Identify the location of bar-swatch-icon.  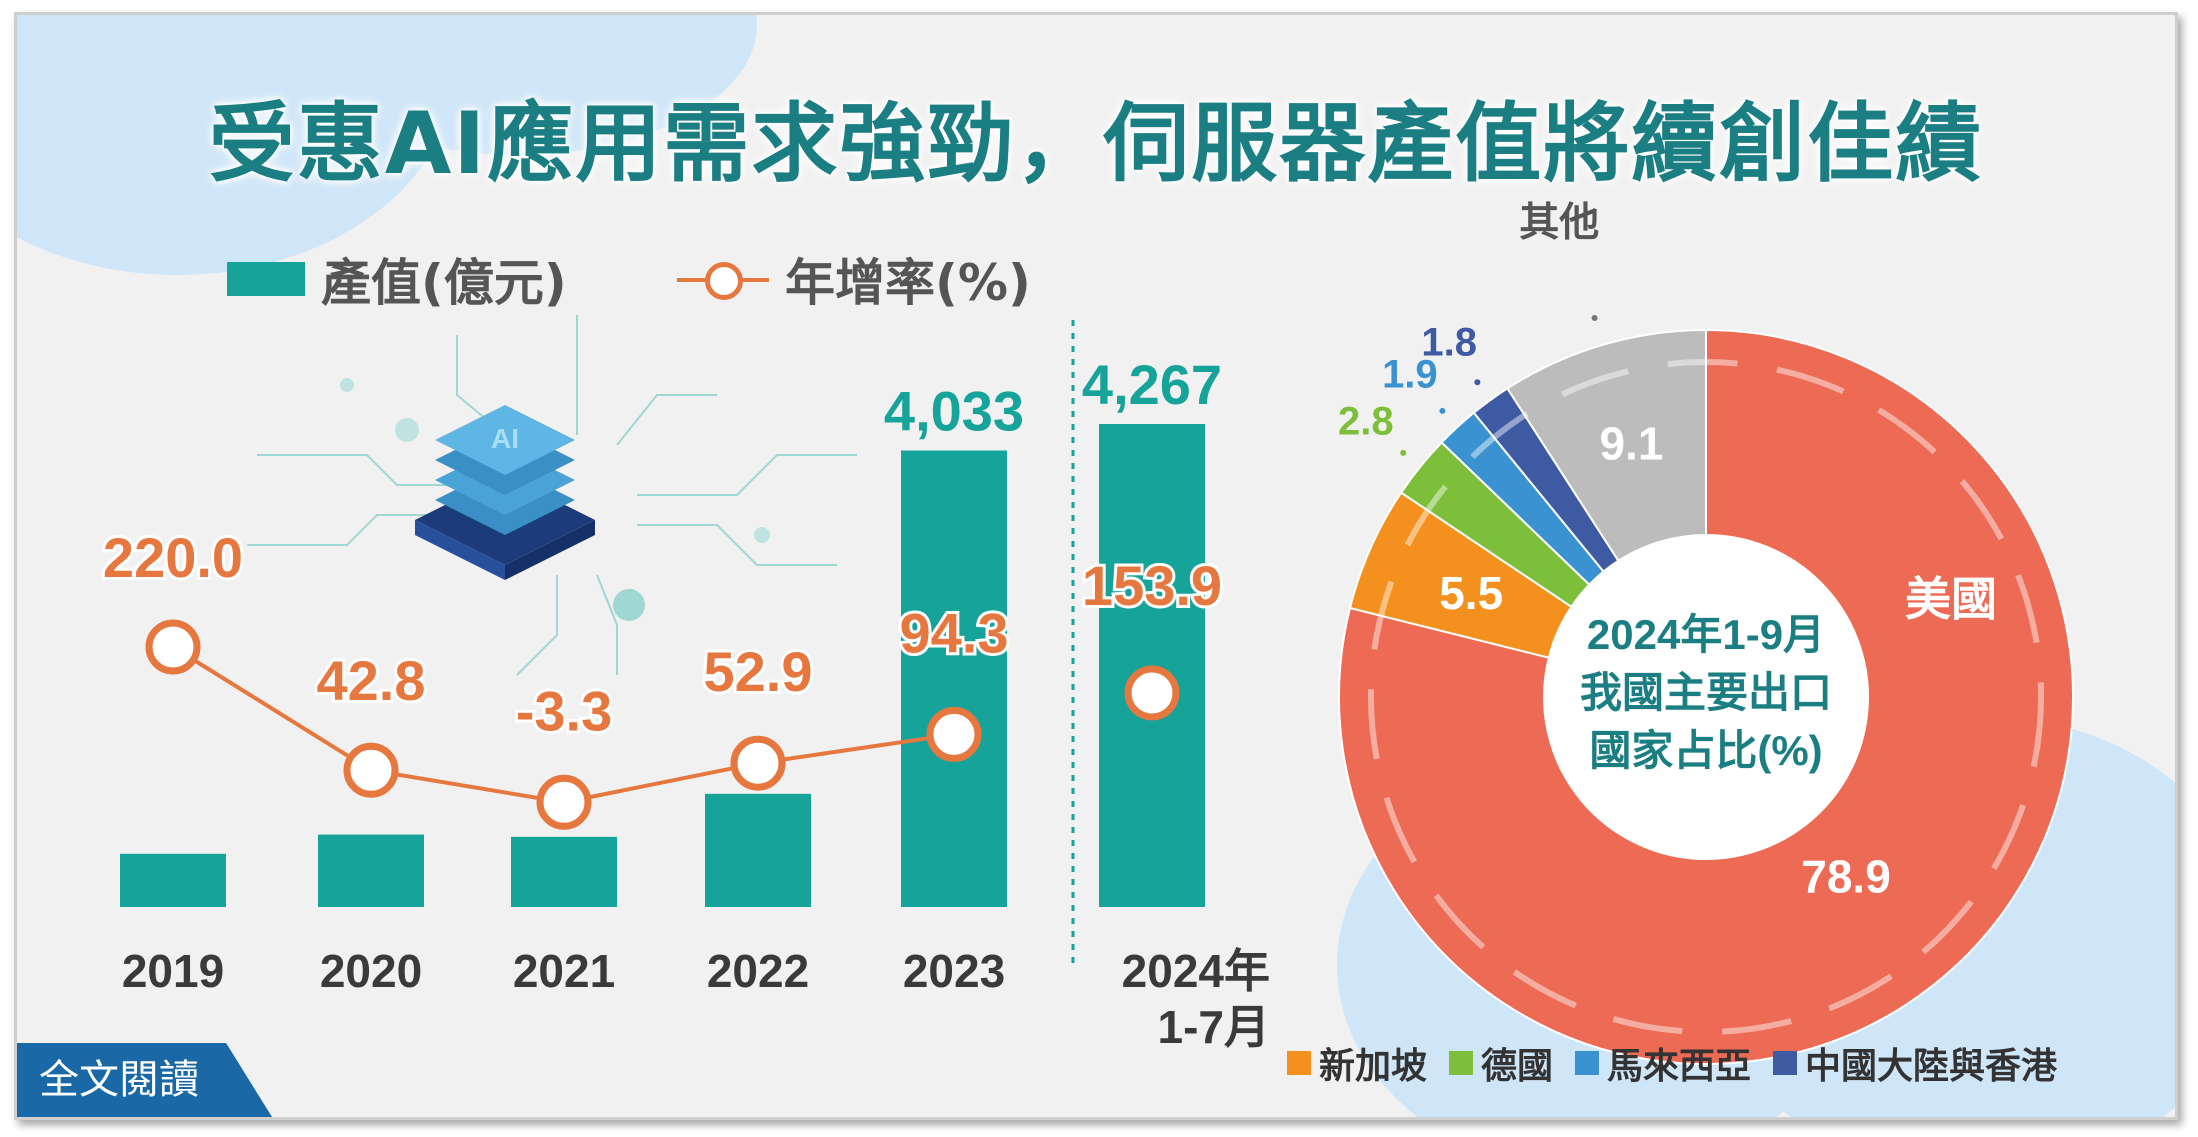
(266, 279).